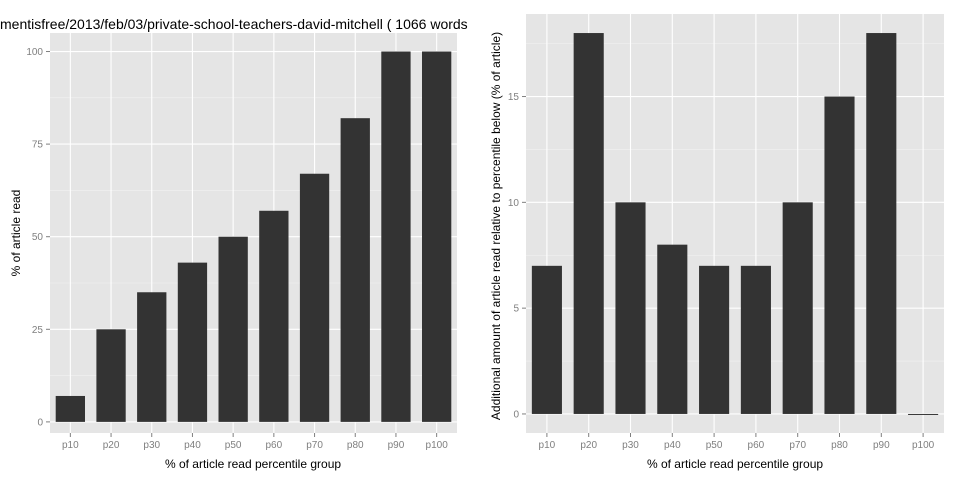 The image size is (960, 485). I want to click on left-x-tick-label-p40: p40, so click(192, 445).